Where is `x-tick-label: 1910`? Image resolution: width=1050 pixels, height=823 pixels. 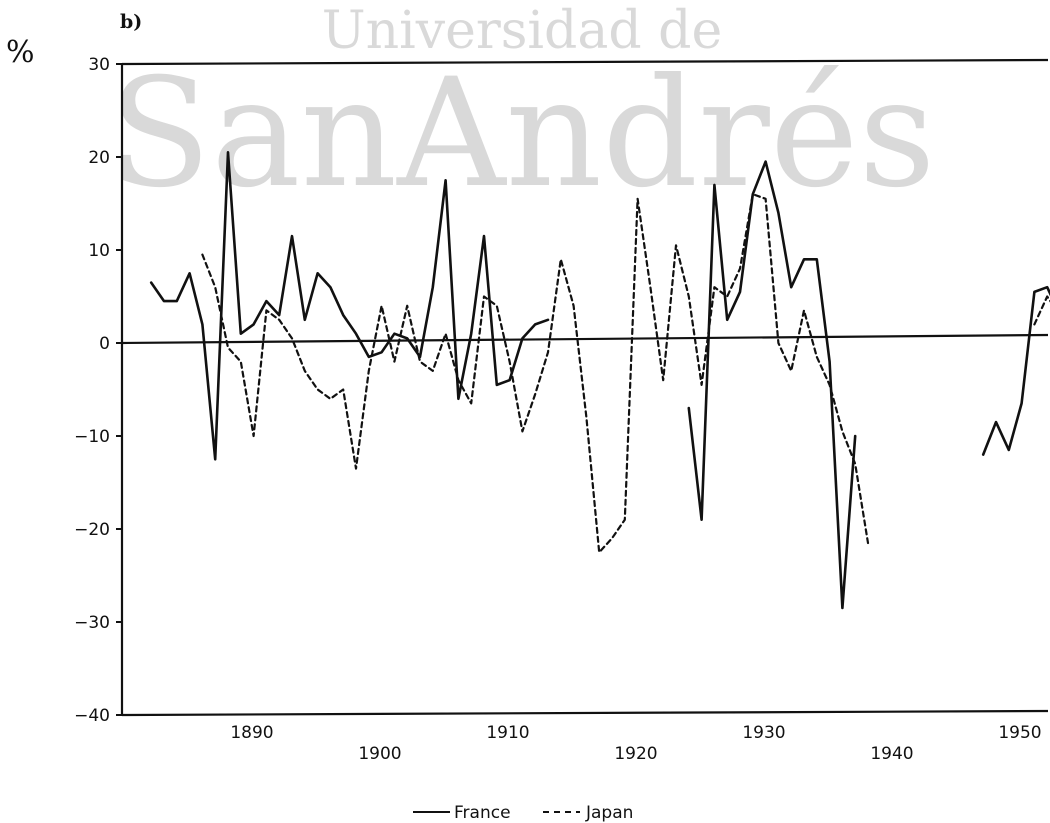 x-tick-label: 1910 is located at coordinates (507, 733).